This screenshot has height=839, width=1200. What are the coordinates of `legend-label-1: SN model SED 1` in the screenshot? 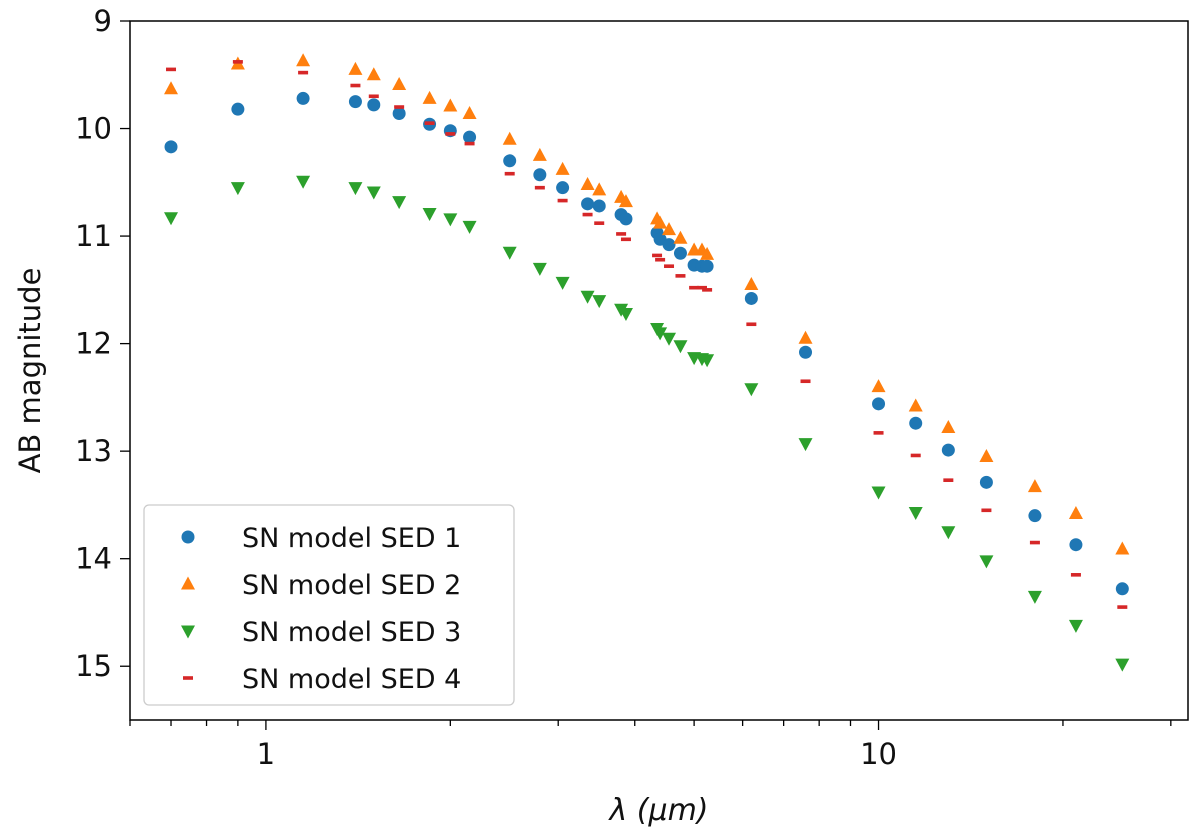 It's located at (351, 538).